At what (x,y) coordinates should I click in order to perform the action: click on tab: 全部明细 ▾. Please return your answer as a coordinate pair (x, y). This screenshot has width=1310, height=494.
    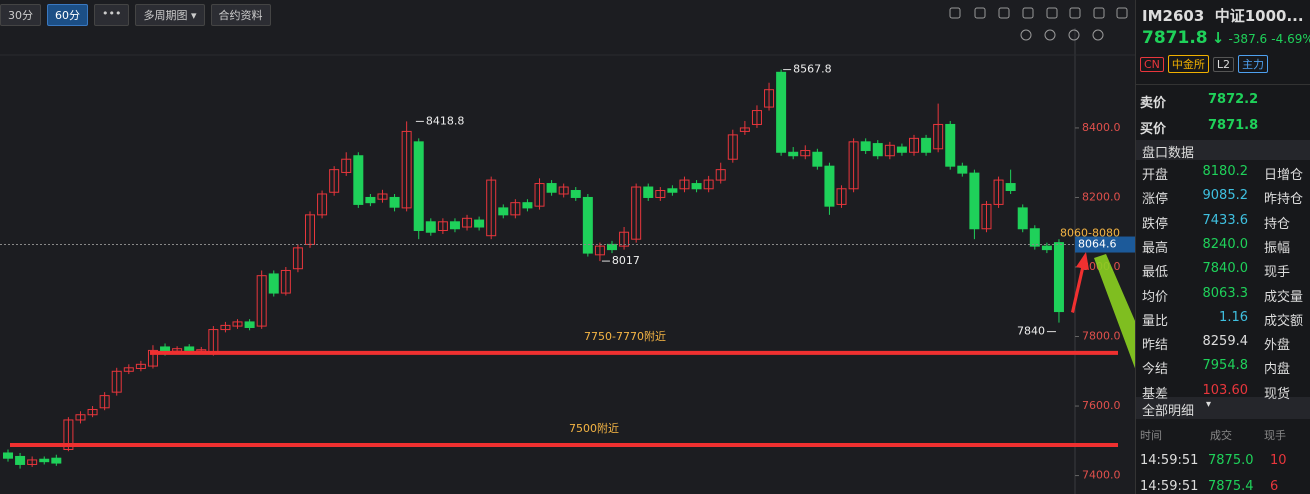
    Looking at the image, I should click on (1223, 408).